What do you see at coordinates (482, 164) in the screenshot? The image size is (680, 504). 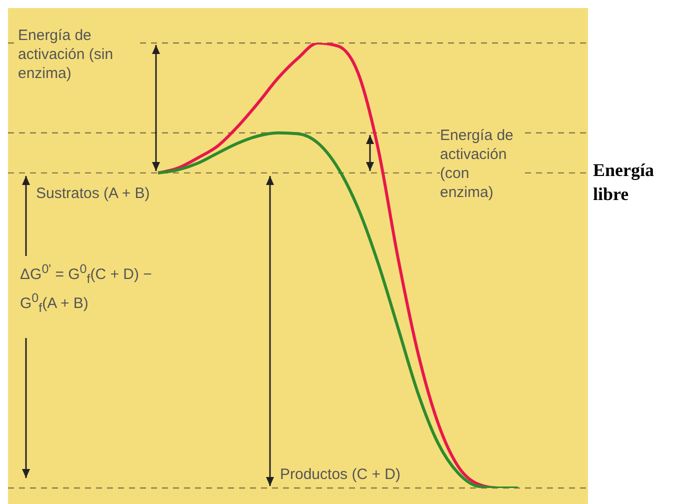 I see `annotation: Energía de activación (con enzima)` at bounding box center [482, 164].